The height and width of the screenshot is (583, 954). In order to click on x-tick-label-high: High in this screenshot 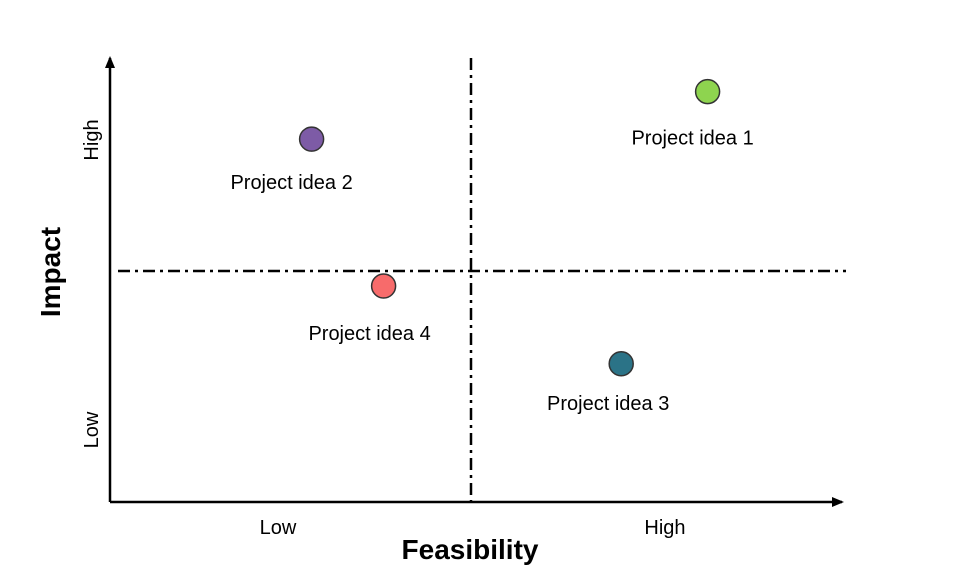, I will do `click(664, 528)`.